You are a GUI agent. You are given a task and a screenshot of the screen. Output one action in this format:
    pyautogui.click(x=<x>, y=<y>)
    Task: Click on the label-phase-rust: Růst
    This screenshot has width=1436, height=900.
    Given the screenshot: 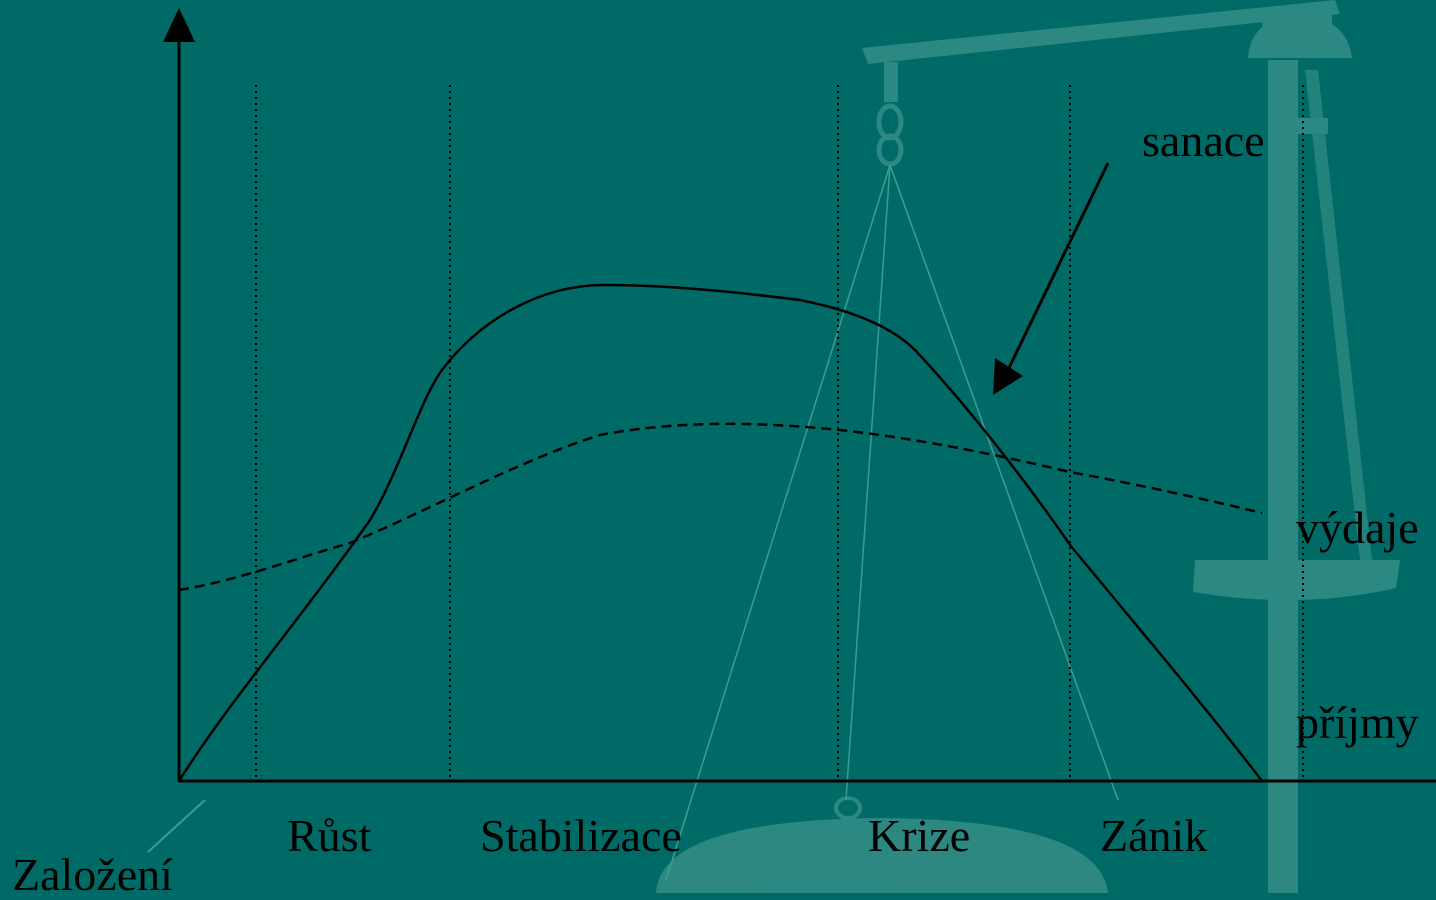 What is the action you would take?
    pyautogui.click(x=329, y=835)
    